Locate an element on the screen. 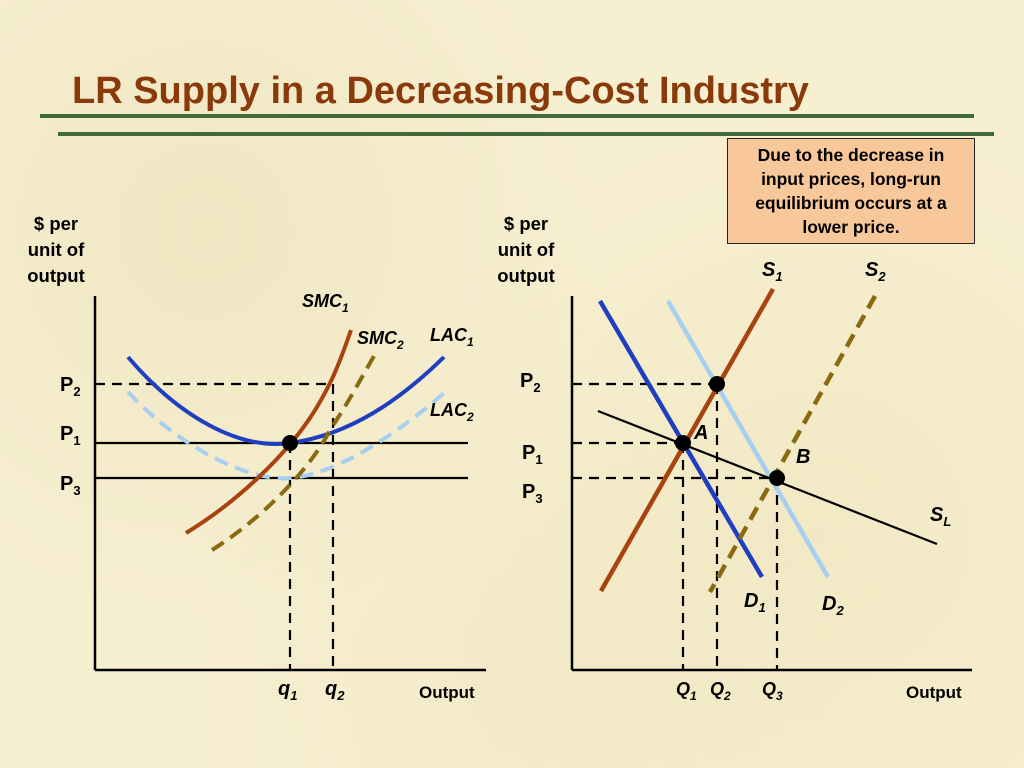 The height and width of the screenshot is (768, 1024). sl-curve is located at coordinates (767, 477).